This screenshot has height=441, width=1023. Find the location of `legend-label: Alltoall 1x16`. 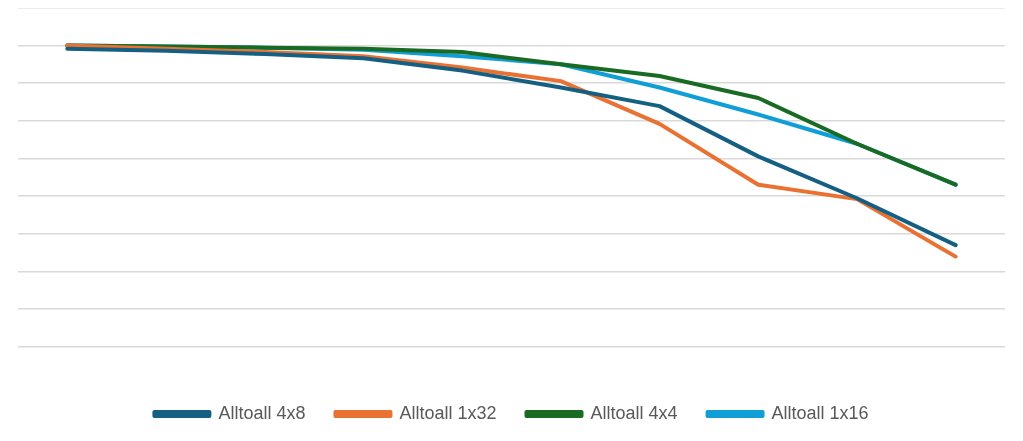

legend-label: Alltoall 1x16 is located at coordinates (820, 412).